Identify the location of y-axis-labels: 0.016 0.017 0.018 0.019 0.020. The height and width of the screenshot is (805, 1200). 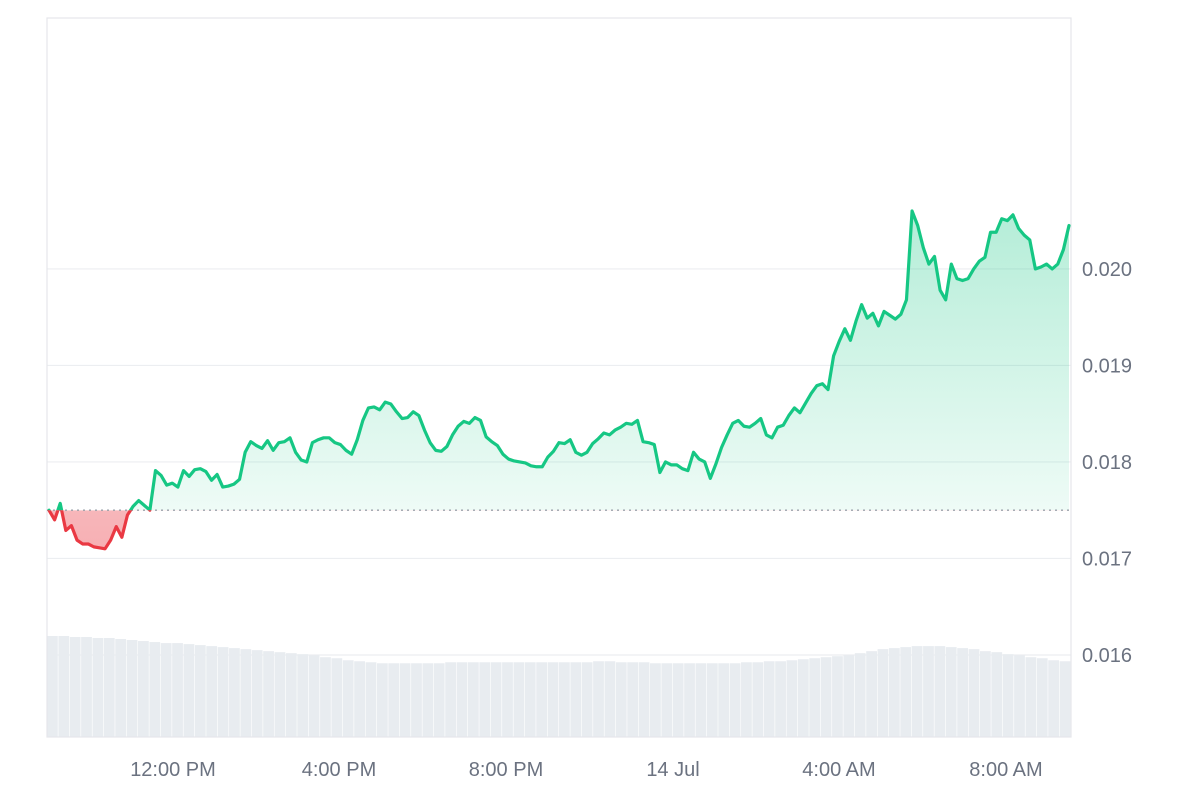
(1107, 463).